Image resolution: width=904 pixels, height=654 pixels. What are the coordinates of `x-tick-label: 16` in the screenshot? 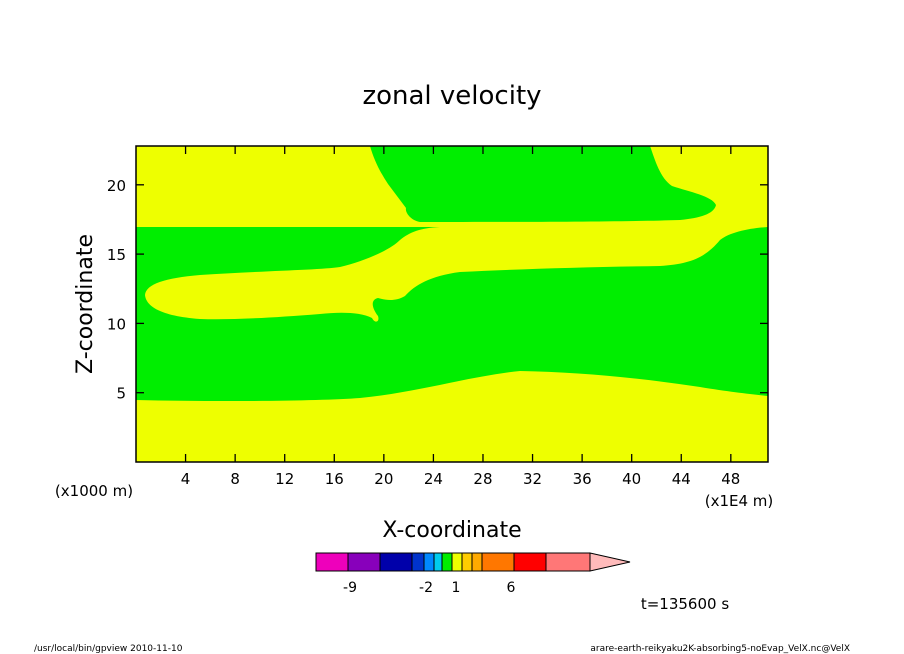 It's located at (334, 479).